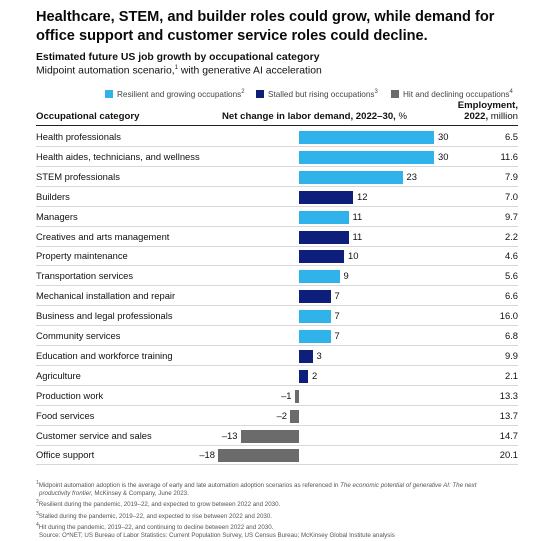 This screenshot has height=541, width=554. I want to click on chart-row: Food services –2 13.7, so click(277, 416).